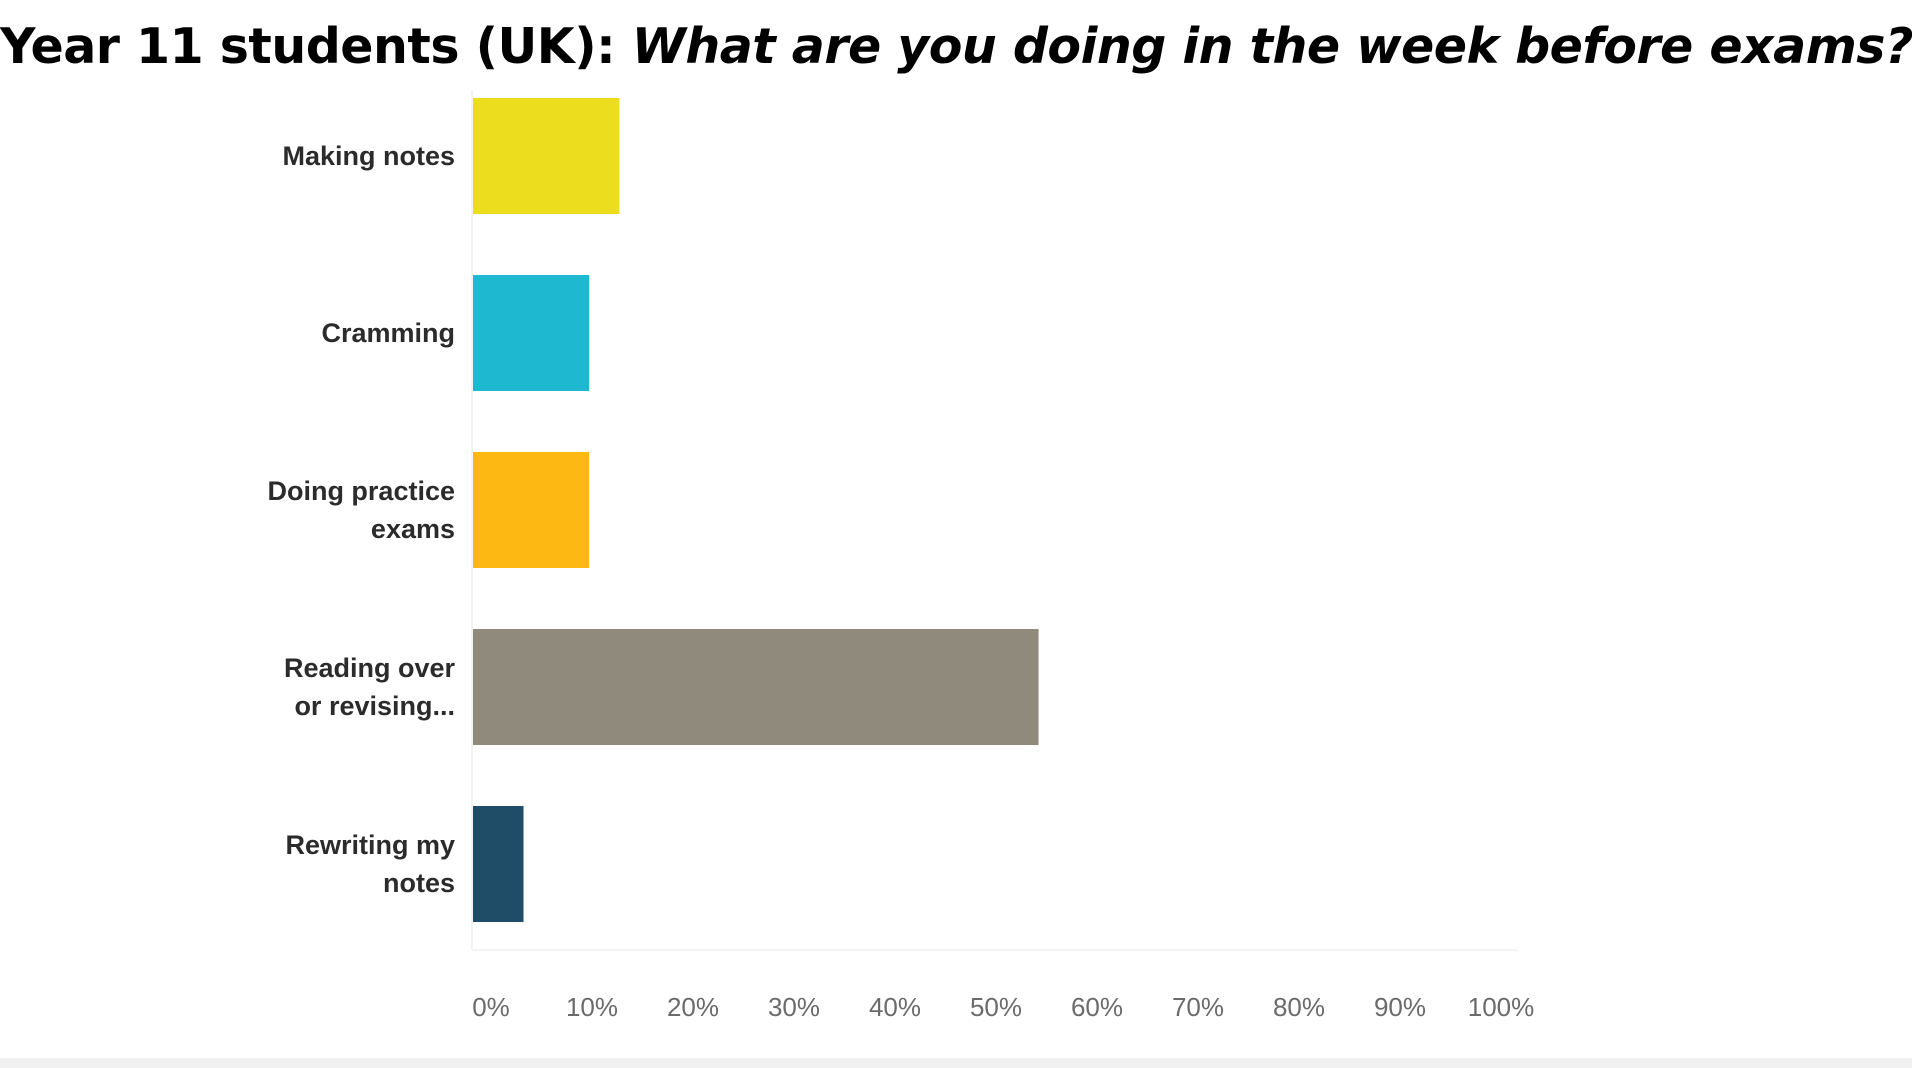  I want to click on chart-title-main: Year 11 students (UK):, so click(316, 46).